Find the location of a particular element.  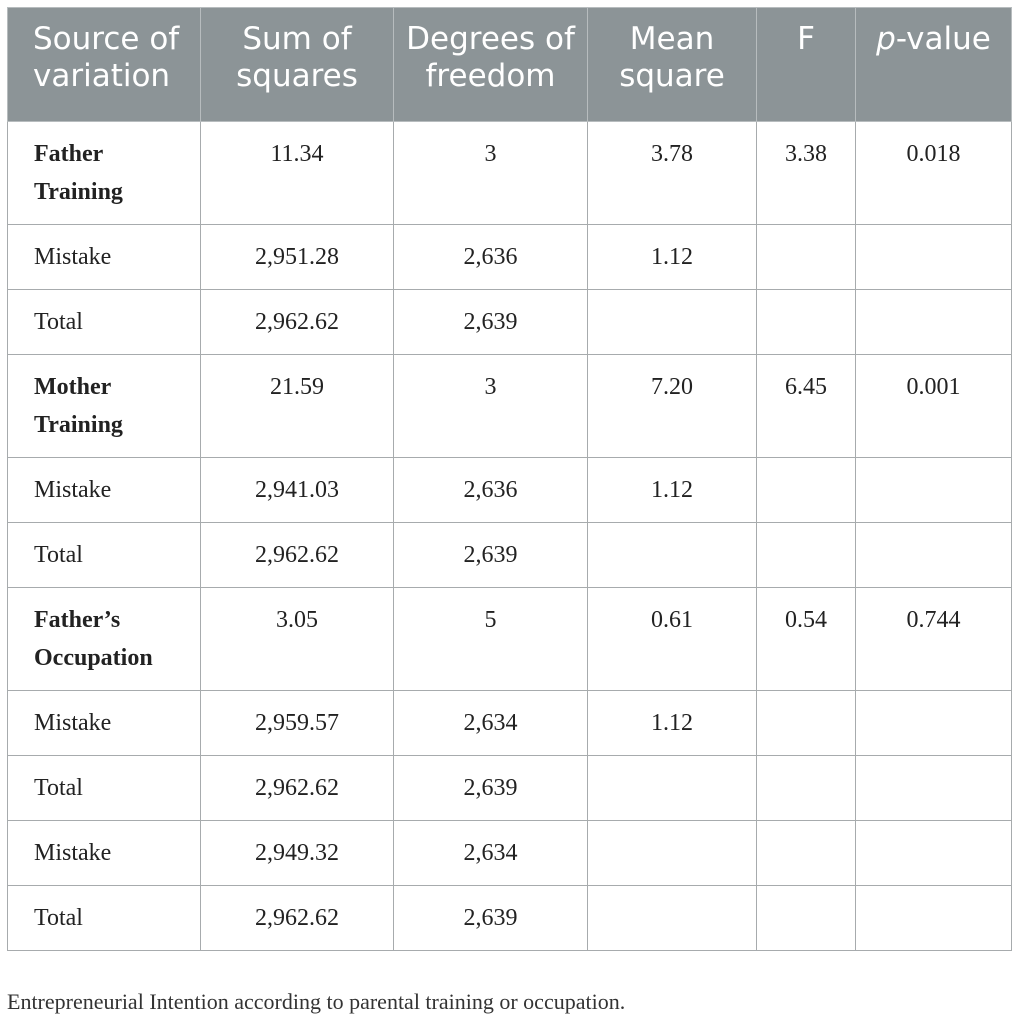

table-row: Father’s Occupation 3.05 5 0.61 0.54 0.744 is located at coordinates (509, 639).